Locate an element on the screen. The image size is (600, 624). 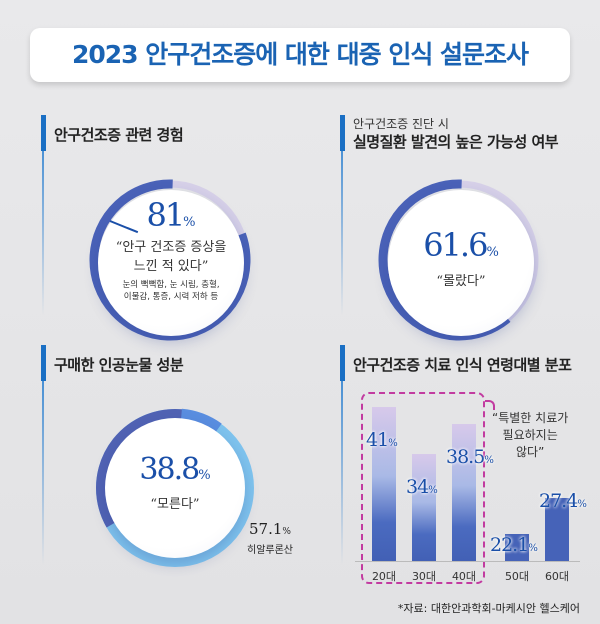
note: 눈의 뻑뻑함, 눈 시림, 충혈, is located at coordinates (171, 285).